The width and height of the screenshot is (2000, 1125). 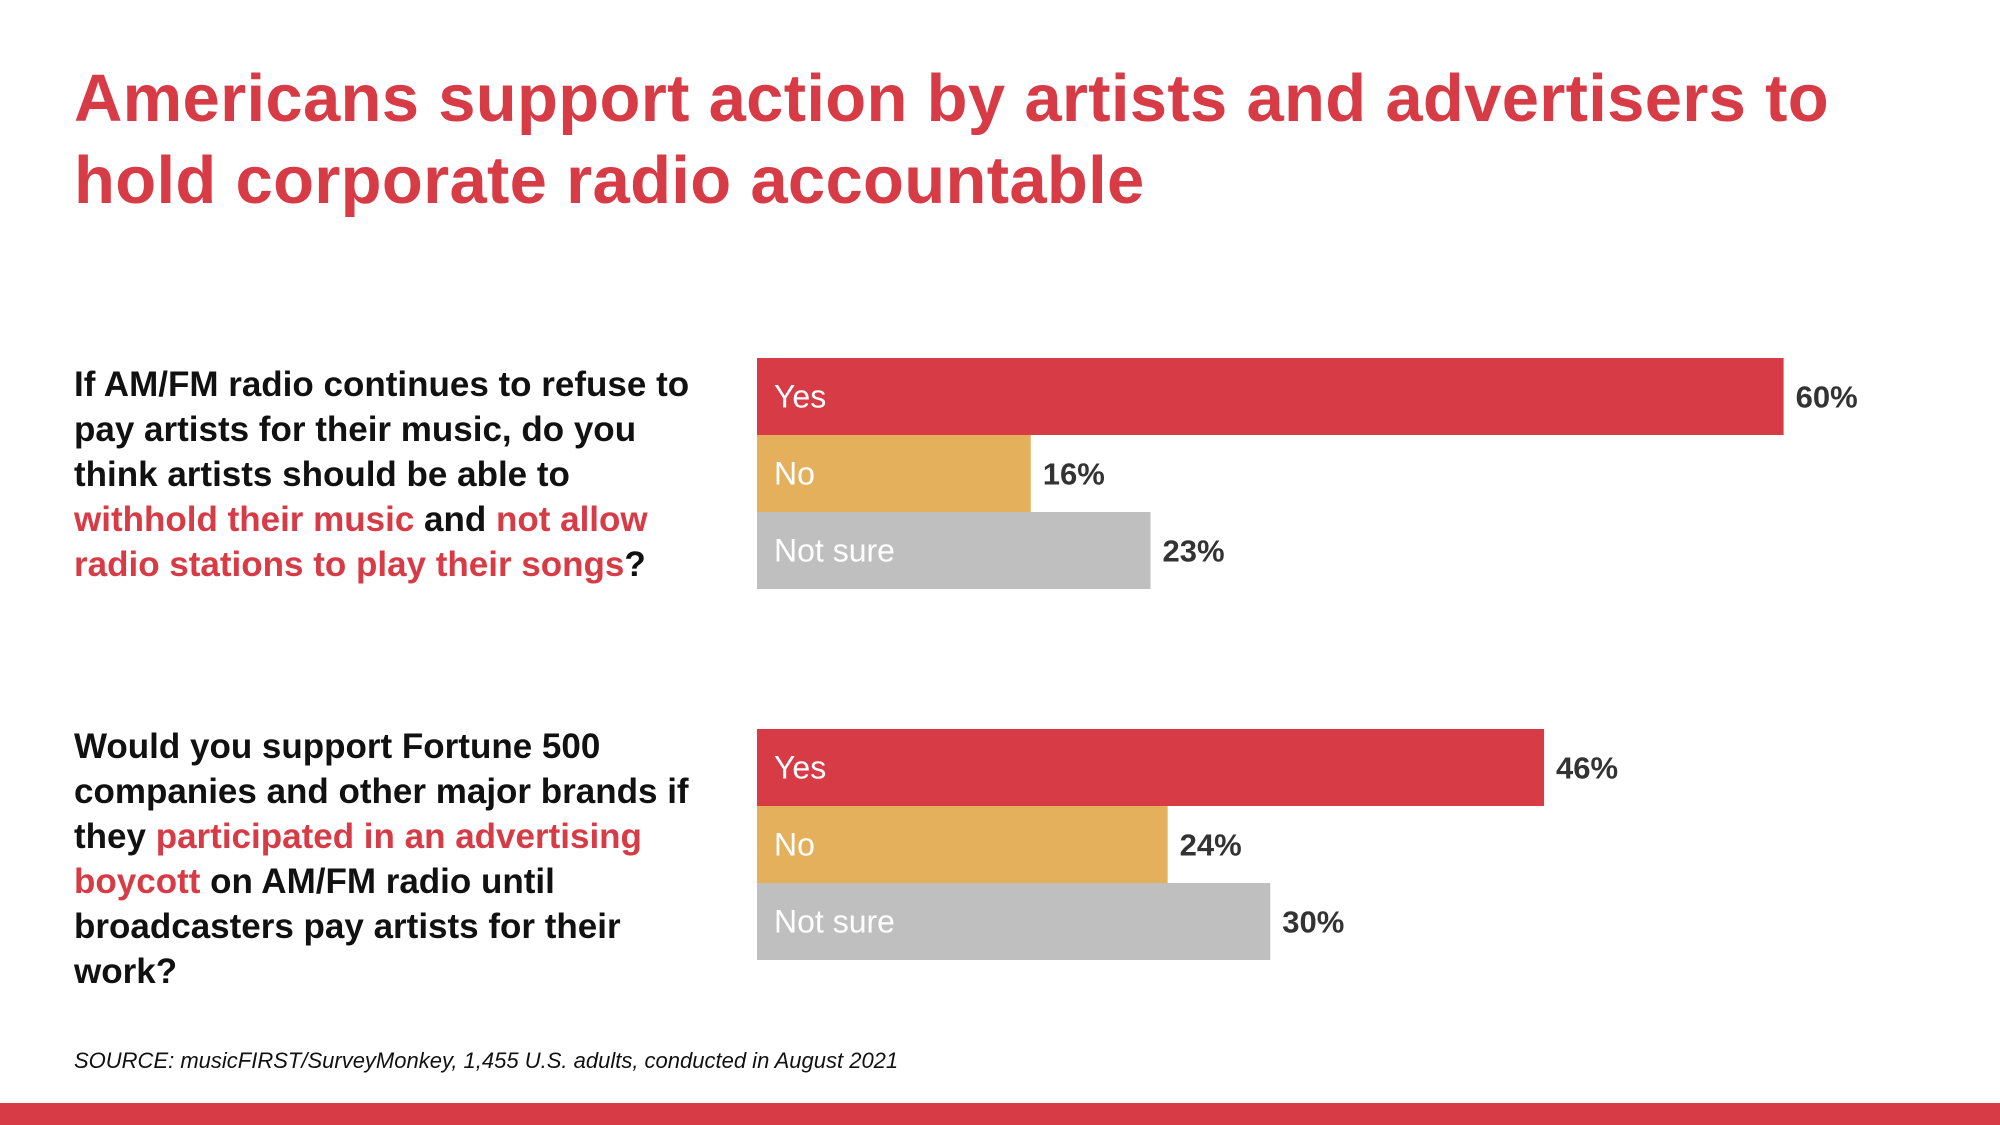 I want to click on bar-value-label: 30%, so click(x=1313, y=922).